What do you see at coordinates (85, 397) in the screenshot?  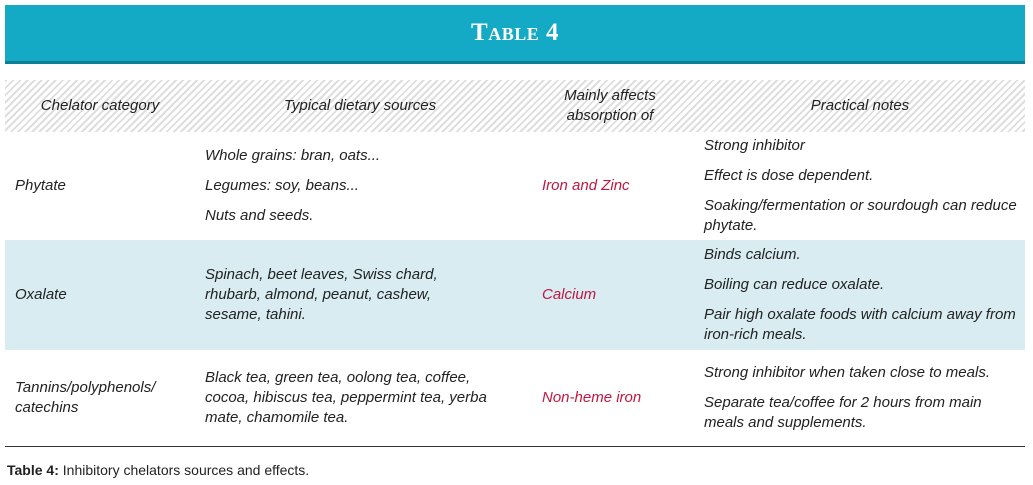 I see `category-cell: Tannins/polyphenols/ catechins` at bounding box center [85, 397].